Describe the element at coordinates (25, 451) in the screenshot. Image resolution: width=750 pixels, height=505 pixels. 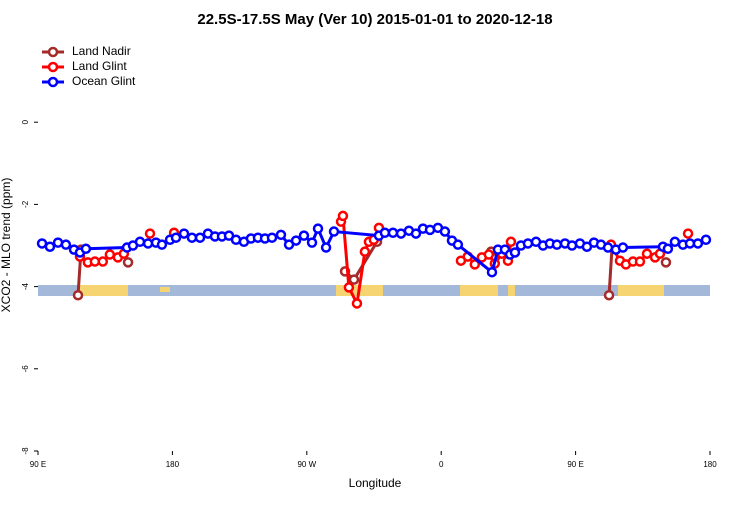
I see `y-tick-label: -8` at that location.